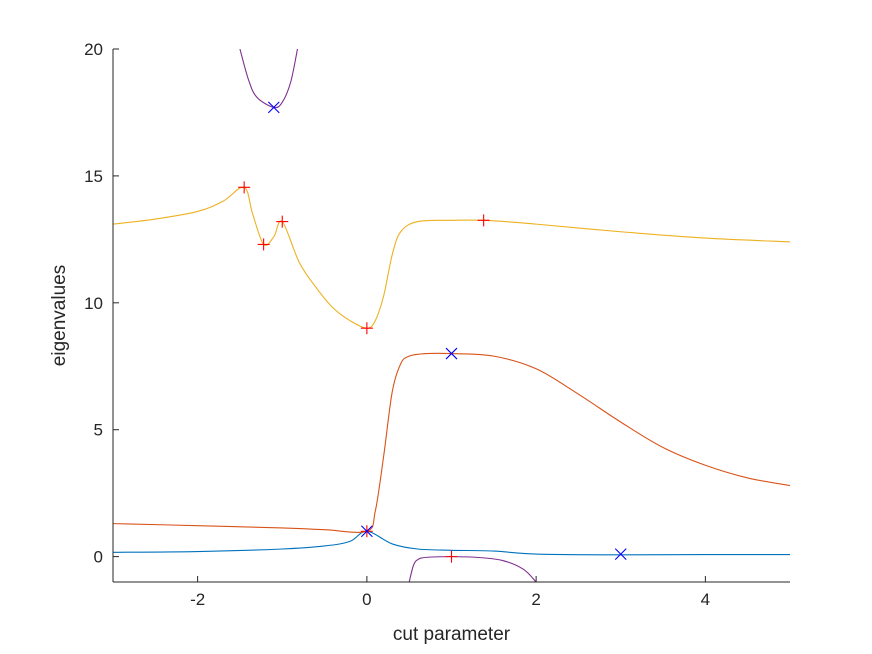  What do you see at coordinates (93, 176) in the screenshot?
I see `y-tick-label: 15` at bounding box center [93, 176].